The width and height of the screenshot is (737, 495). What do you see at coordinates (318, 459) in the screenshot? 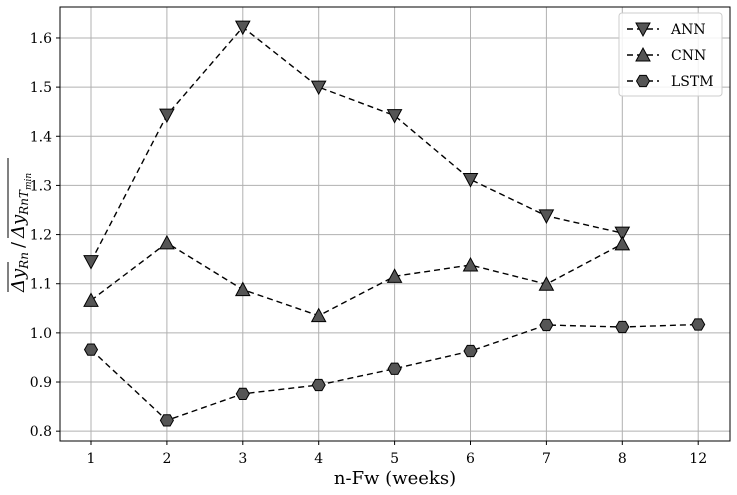
I see `x-tick-label: 4` at bounding box center [318, 459].